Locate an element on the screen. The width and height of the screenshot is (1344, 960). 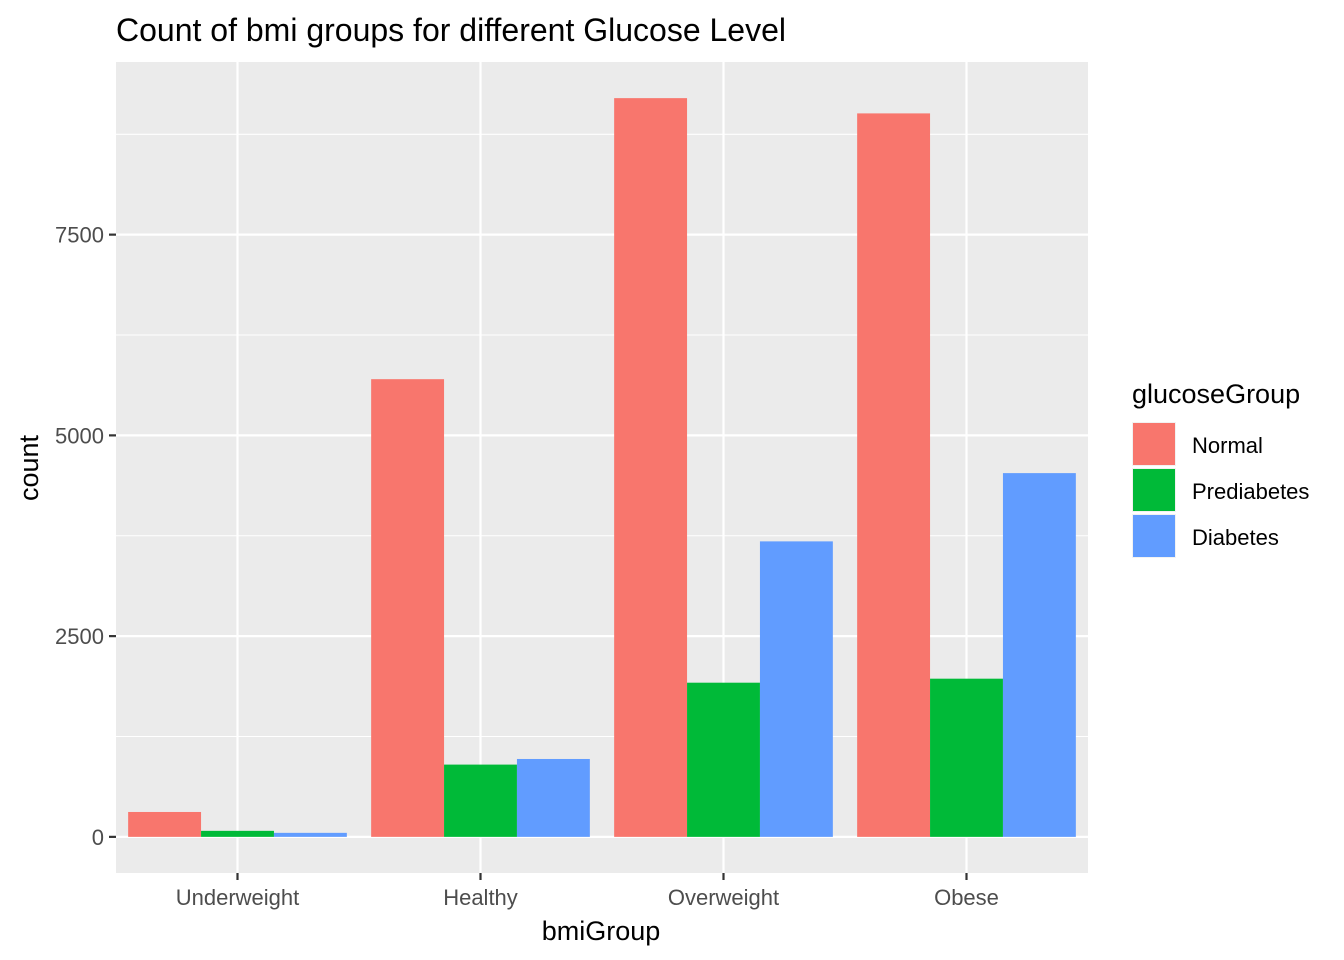
bar-diabetes-overweight is located at coordinates (796, 689).